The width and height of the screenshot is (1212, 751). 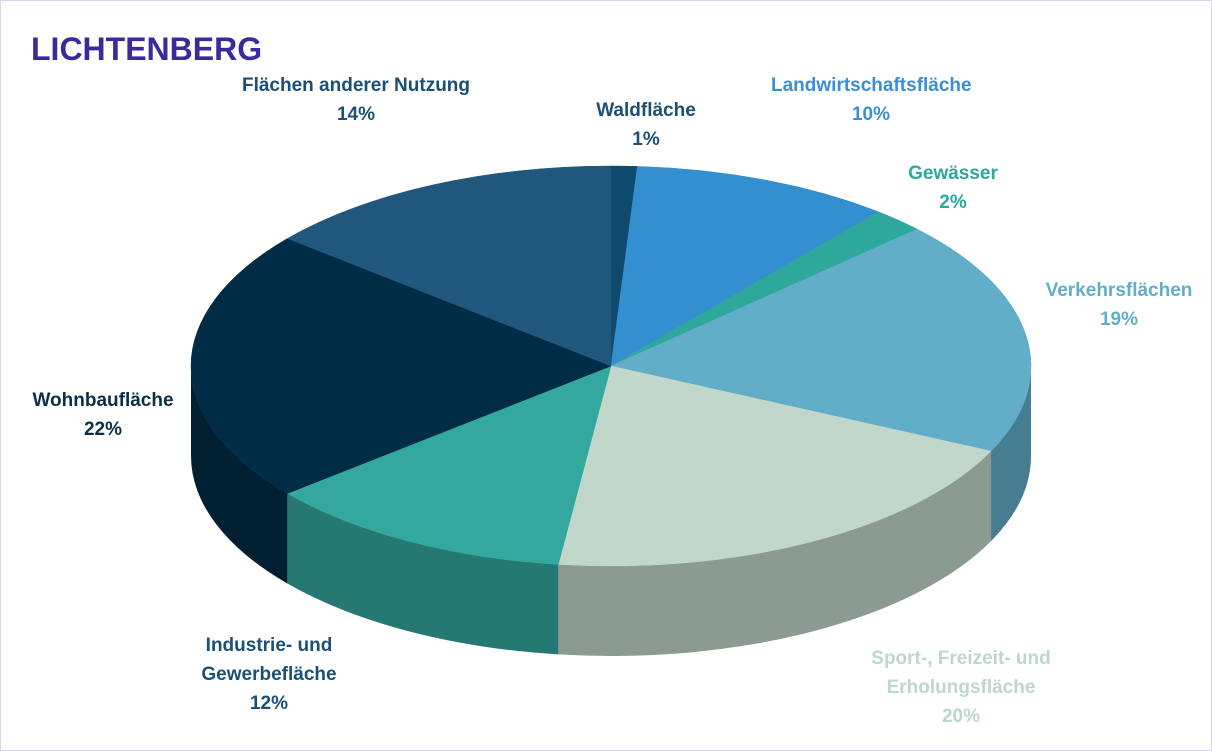 What do you see at coordinates (1119, 290) in the screenshot?
I see `category-label: Verkehrsflächen` at bounding box center [1119, 290].